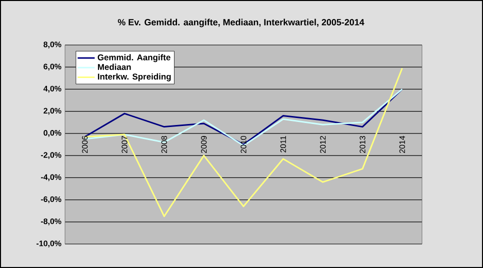 This screenshot has width=483, height=268. I want to click on chart-title: % Ev. Gemidd. aangifte, Mediaan, Interkwartiel, 2005-2014, so click(241, 23).